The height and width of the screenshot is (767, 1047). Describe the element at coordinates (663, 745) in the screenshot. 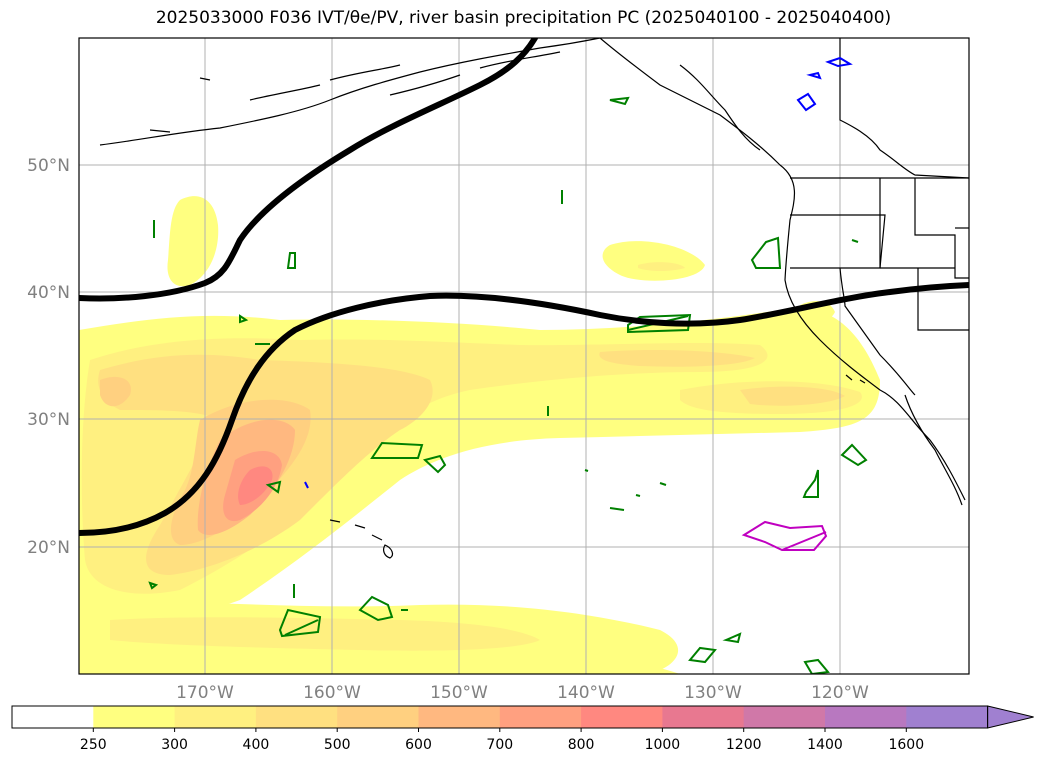

I see `colorbar-tick-label: 1000` at that location.